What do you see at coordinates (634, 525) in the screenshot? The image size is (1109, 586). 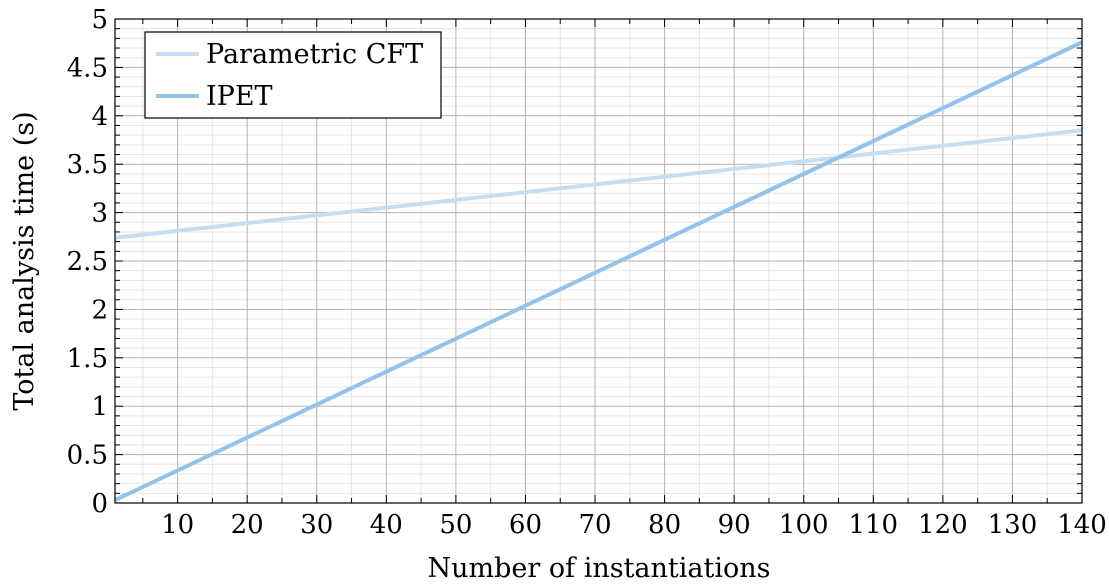 I see `x-tick-labels: 10 20 30 40 50 60 70 80 90 100 110 120 130 140` at bounding box center [634, 525].